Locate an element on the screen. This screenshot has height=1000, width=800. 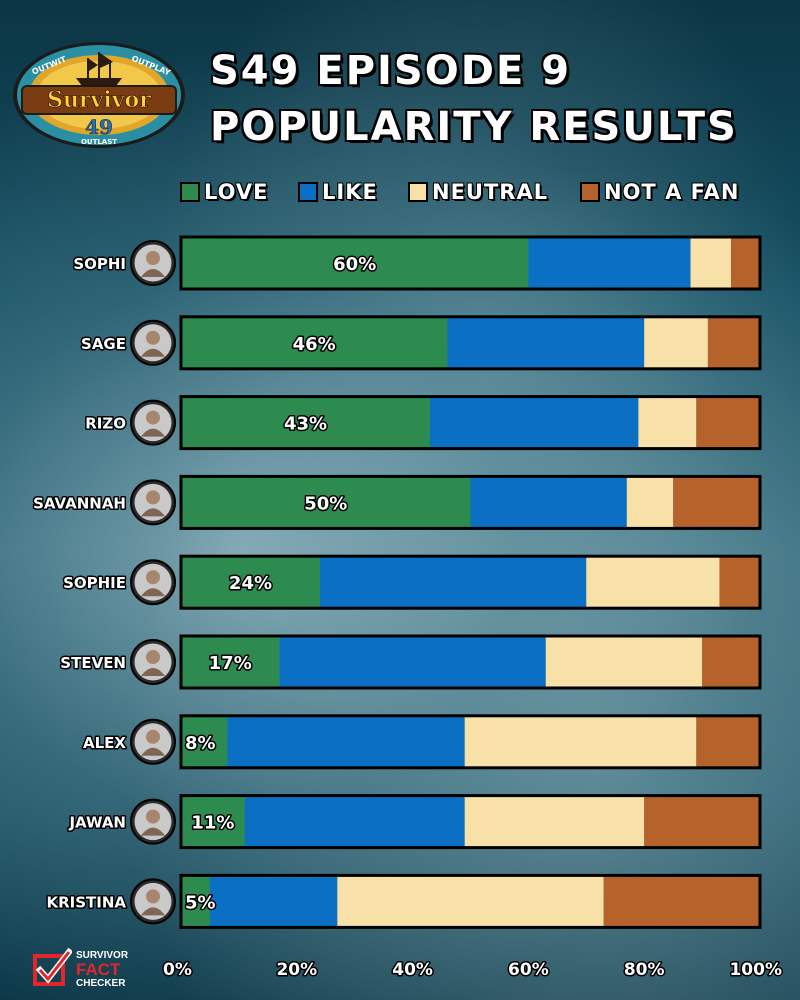
avatar-body-sophie is located at coordinates (153, 592).